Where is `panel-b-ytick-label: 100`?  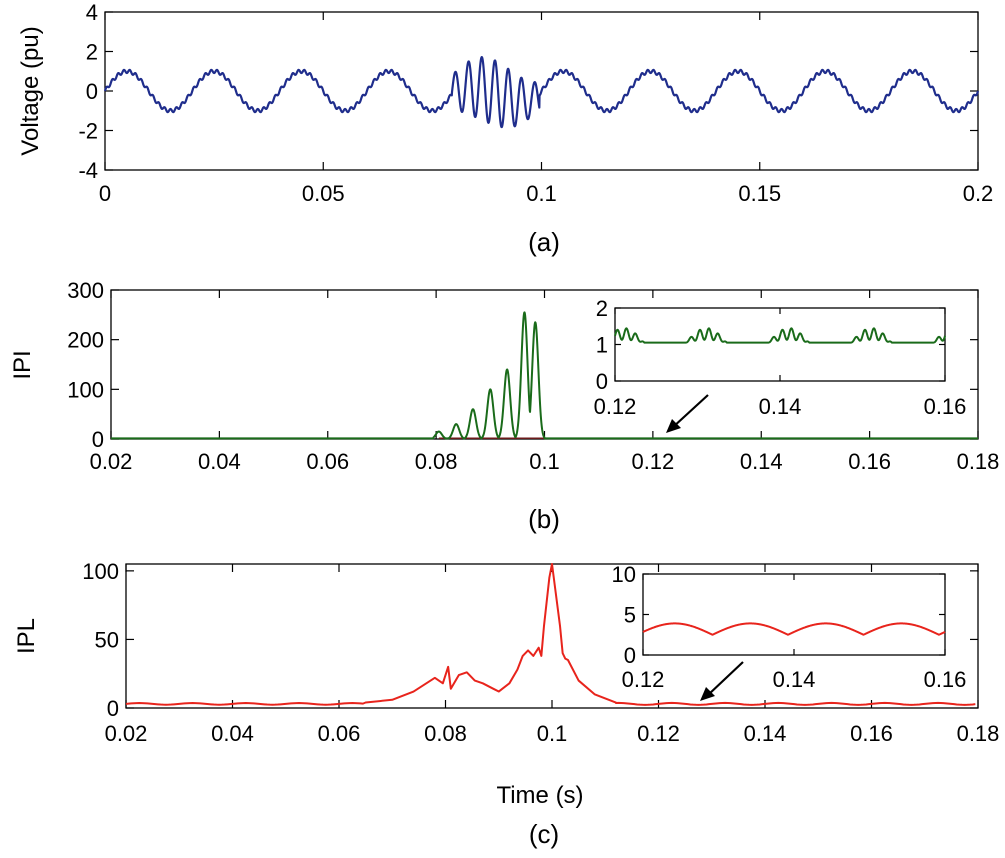
panel-b-ytick-label: 100 is located at coordinates (85, 389).